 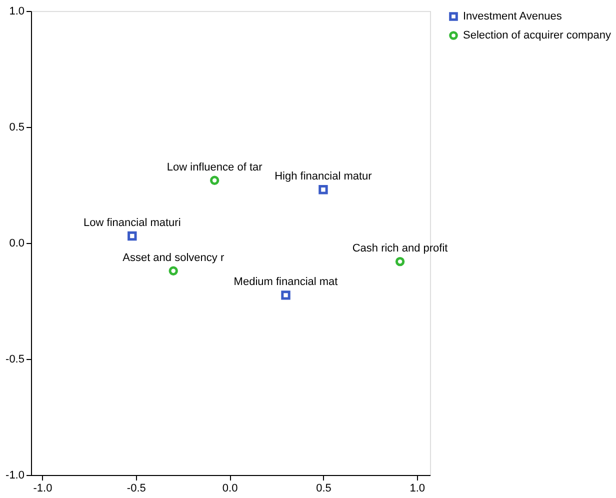 I want to click on y-tick-label: 0.5, so click(x=16, y=128).